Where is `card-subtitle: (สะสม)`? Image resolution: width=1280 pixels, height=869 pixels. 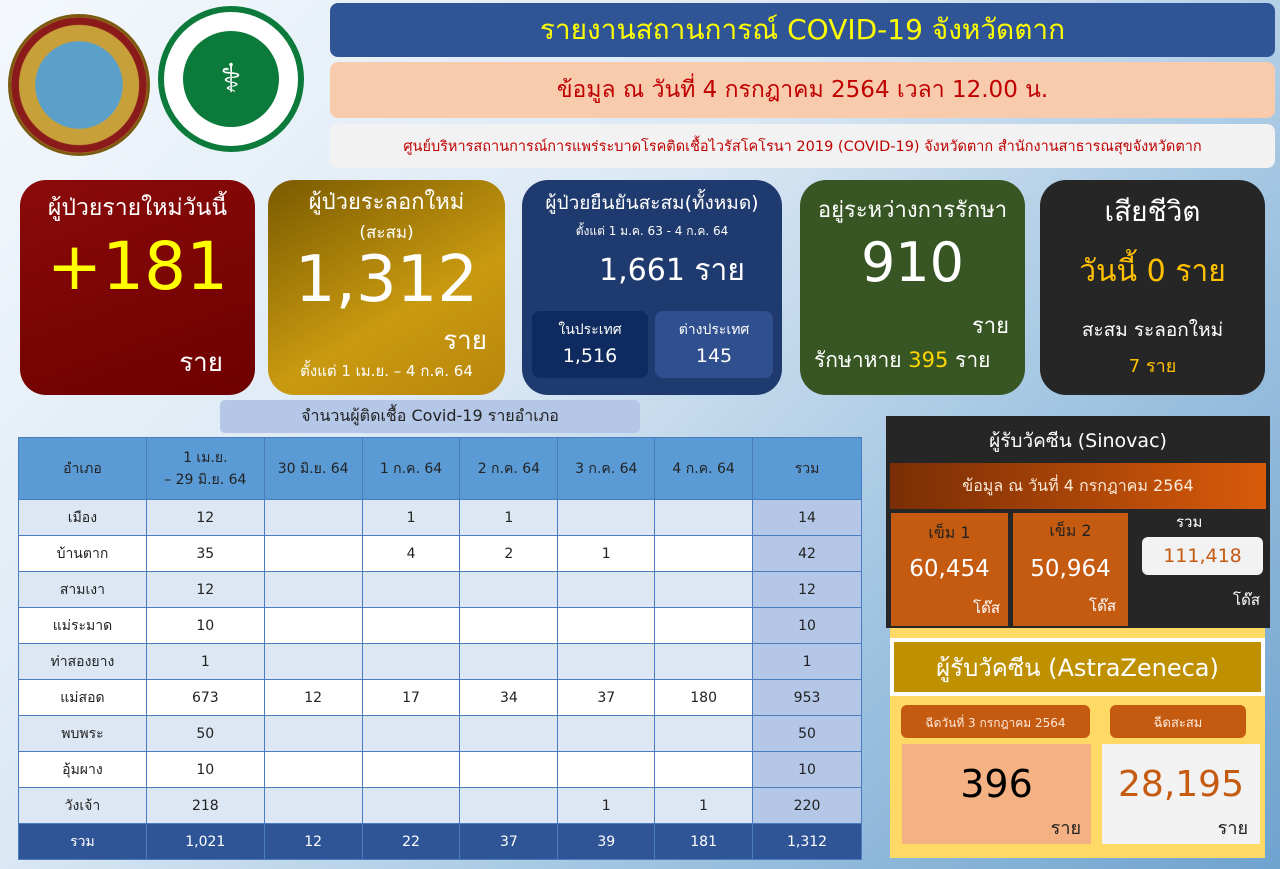 card-subtitle: (สะสม) is located at coordinates (386, 233).